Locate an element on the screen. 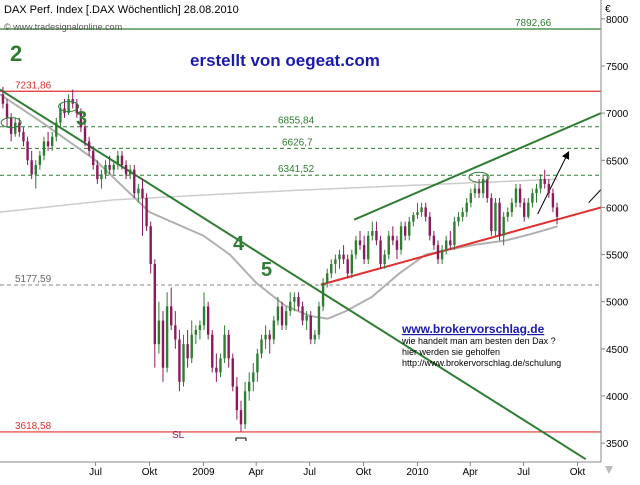  level-label-5177,59: 5177,59 is located at coordinates (33, 279).